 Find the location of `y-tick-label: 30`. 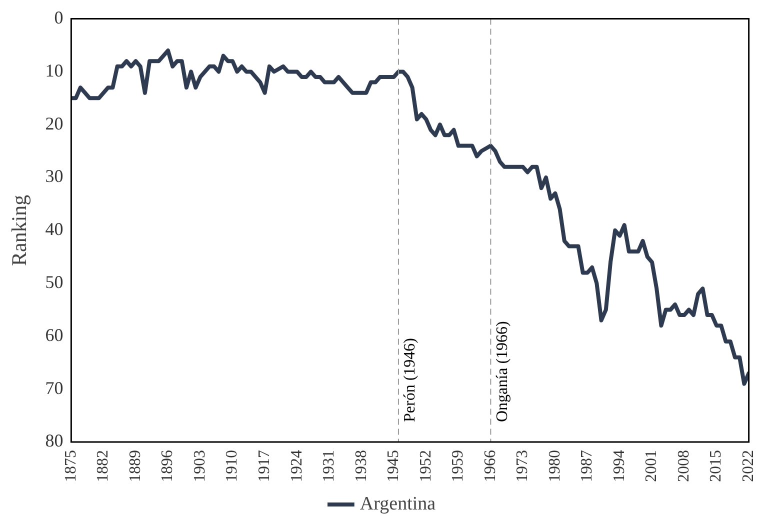

y-tick-label: 30 is located at coordinates (54, 176).